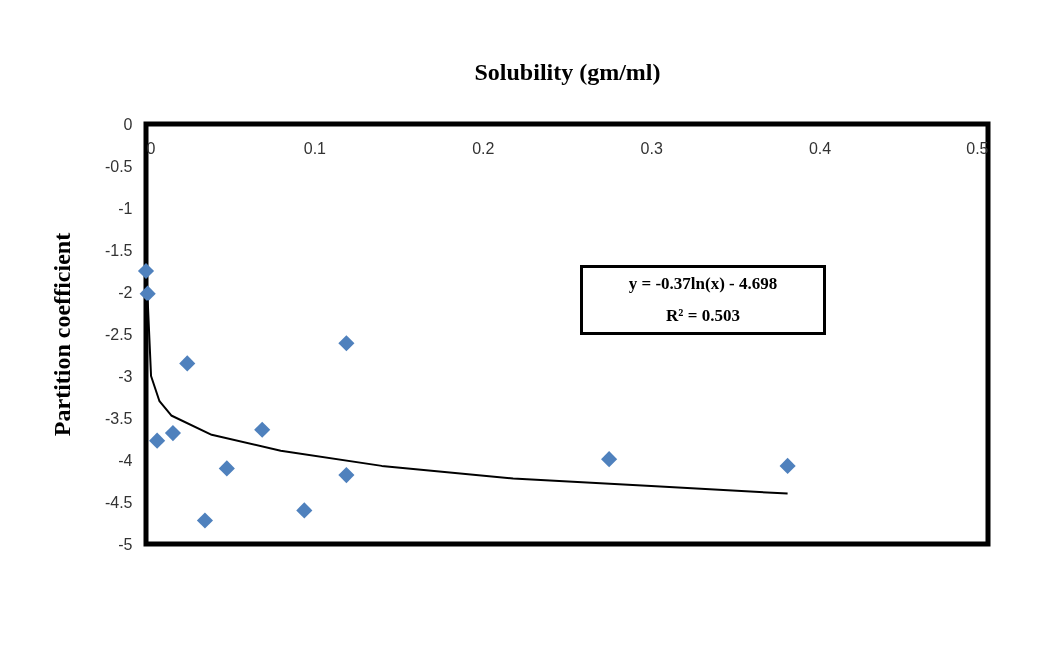 This screenshot has width=1064, height=654. What do you see at coordinates (118, 334) in the screenshot?
I see `y-tick-label: -2.5` at bounding box center [118, 334].